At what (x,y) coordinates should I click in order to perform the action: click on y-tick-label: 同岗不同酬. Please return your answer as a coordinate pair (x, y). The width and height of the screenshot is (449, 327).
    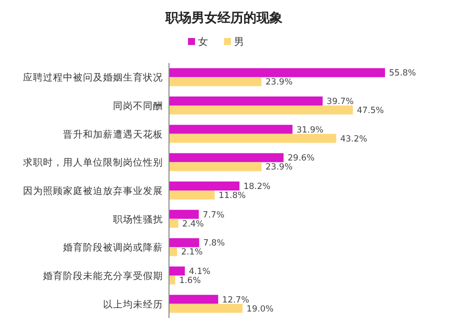
    Looking at the image, I should click on (138, 106).